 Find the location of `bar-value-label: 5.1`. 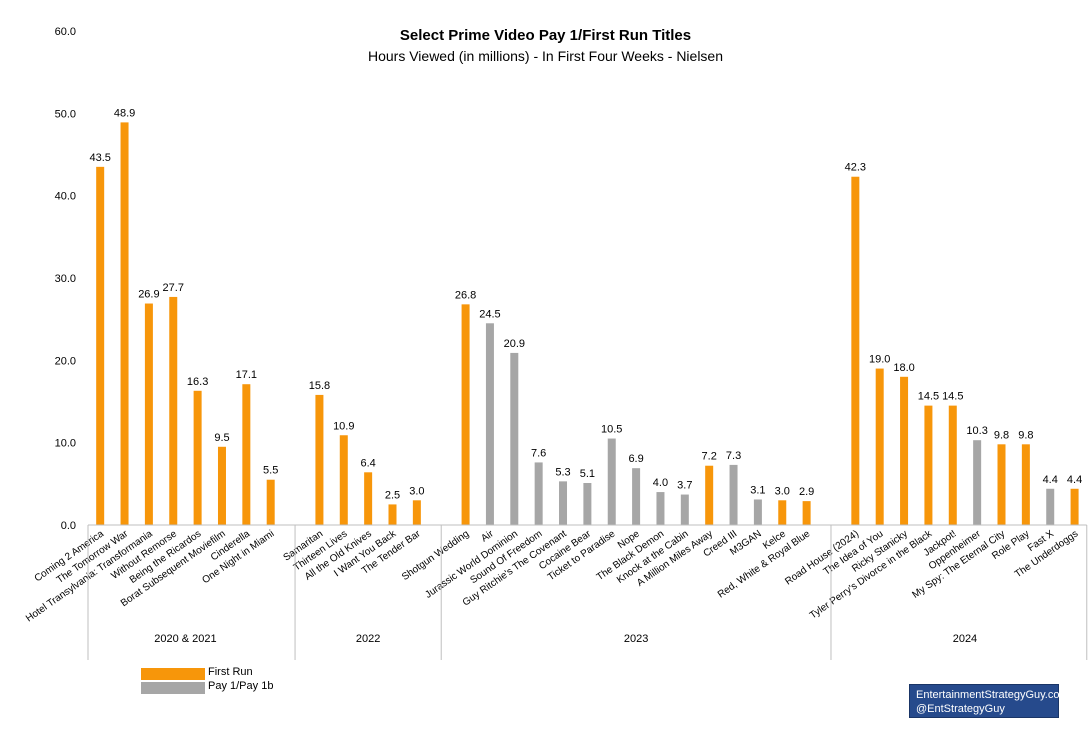

bar-value-label: 5.1 is located at coordinates (587, 474).